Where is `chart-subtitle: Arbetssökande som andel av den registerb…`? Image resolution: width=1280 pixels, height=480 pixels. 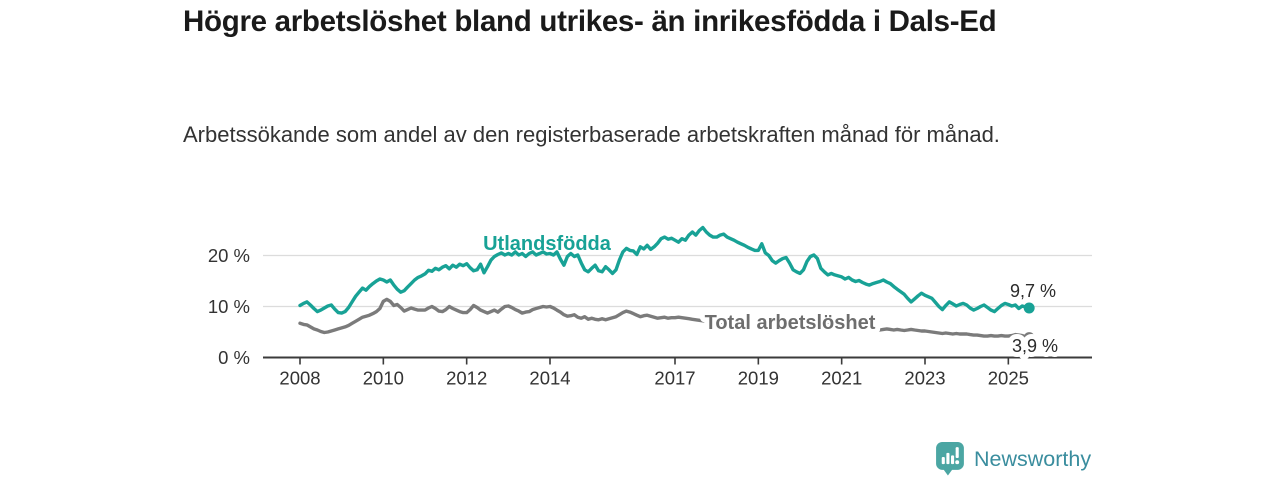
chart-subtitle: Arbetssökande som andel av den registerb… is located at coordinates (591, 134).